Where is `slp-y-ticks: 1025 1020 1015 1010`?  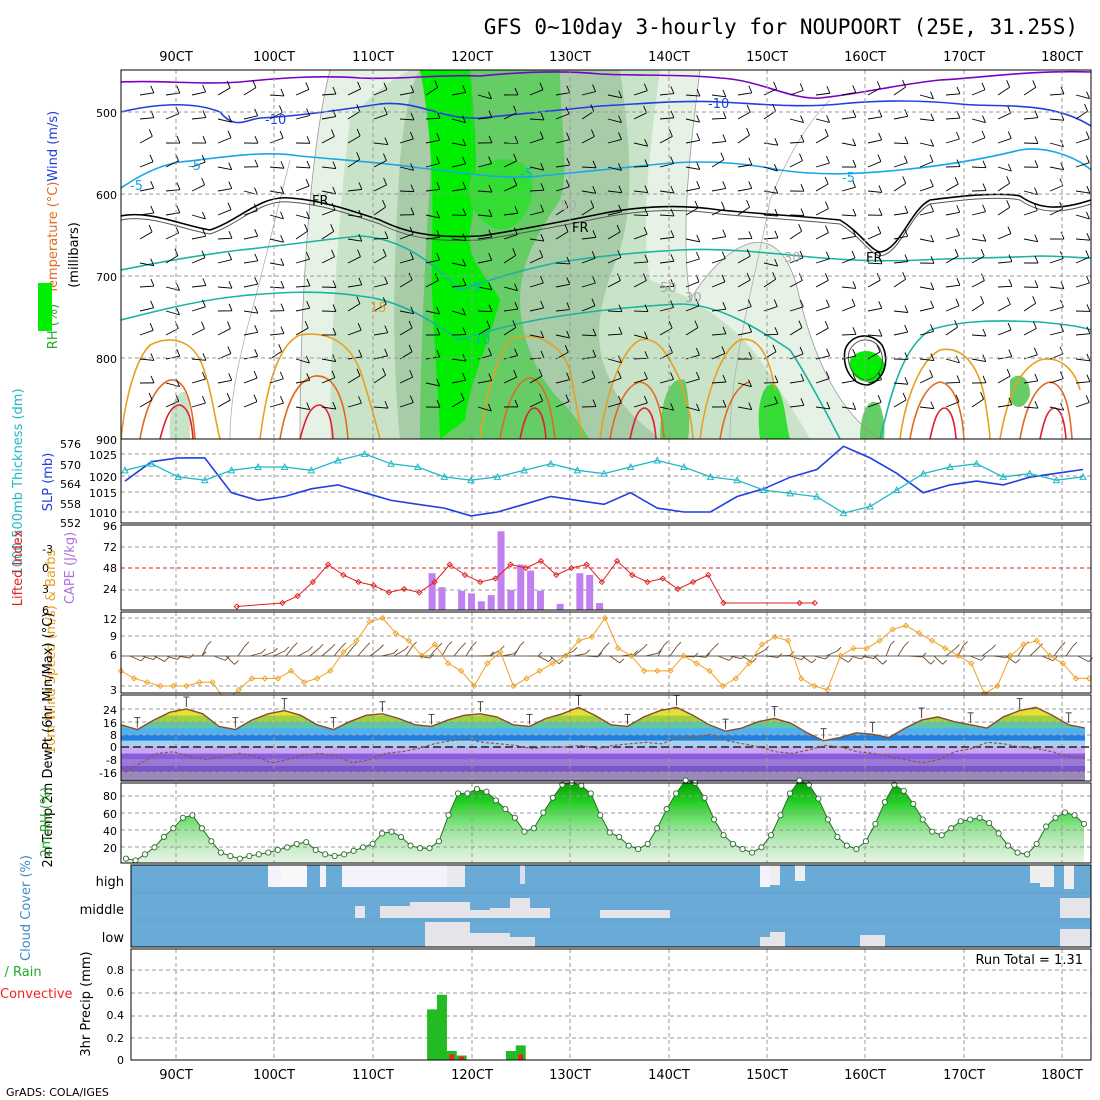 slp-y-ticks: 1025 1020 1015 1010 is located at coordinates (103, 484).